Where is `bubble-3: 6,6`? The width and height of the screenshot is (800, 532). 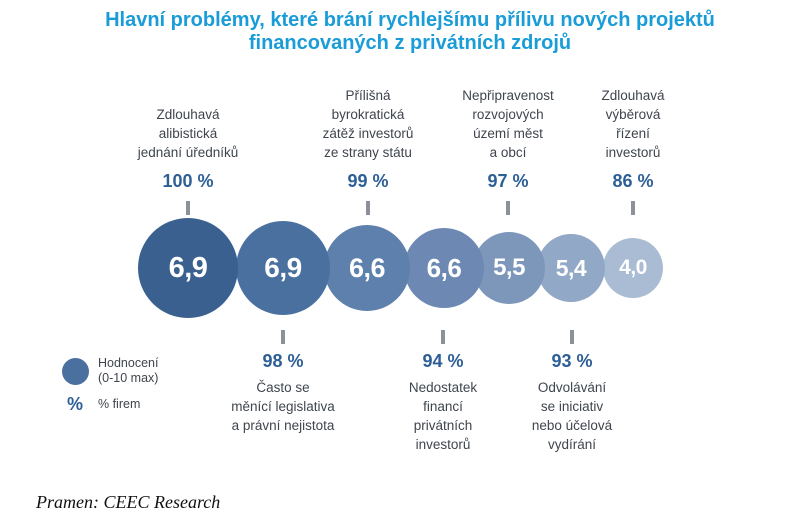 bubble-3: 6,6 is located at coordinates (367, 268).